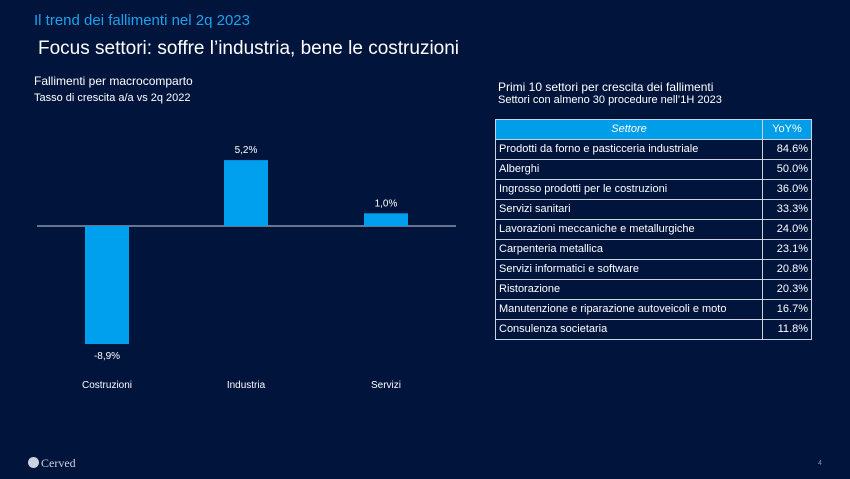  Describe the element at coordinates (629, 229) in the screenshot. I see `sector-name: Lavorazioni meccaniche e metallurgiche` at that location.